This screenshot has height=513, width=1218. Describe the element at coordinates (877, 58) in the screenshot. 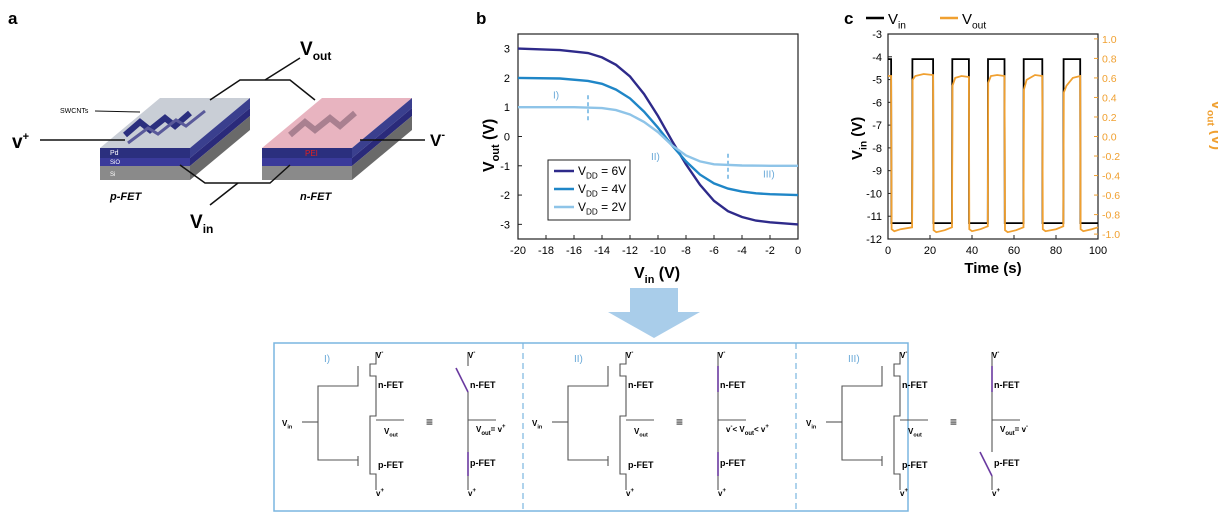

I see `y-tick-label: -4` at that location.